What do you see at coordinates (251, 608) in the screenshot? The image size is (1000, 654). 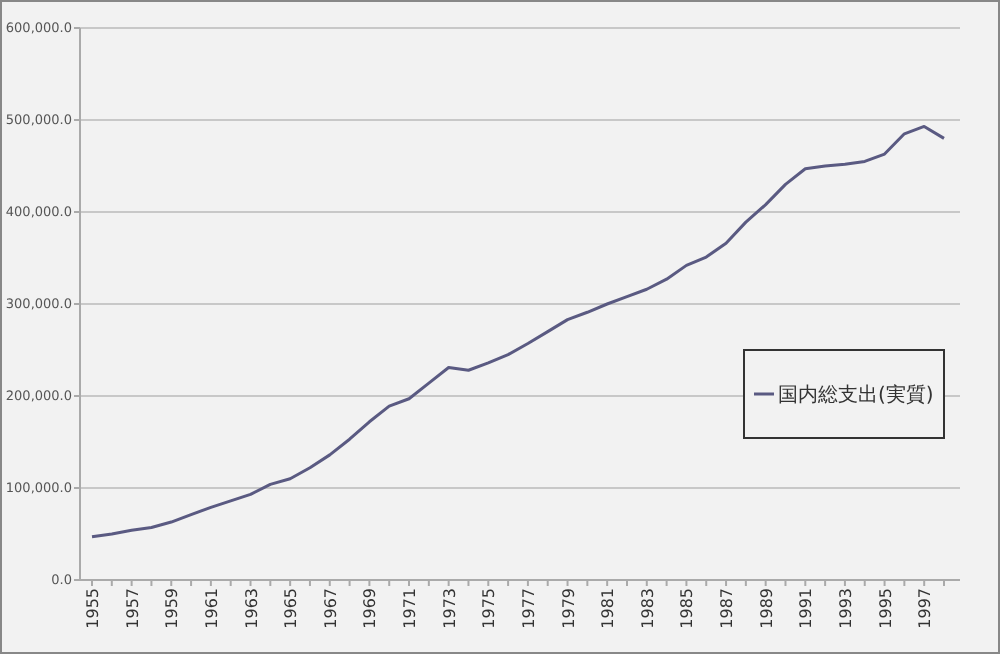 I see `x-tick-label: 1963` at bounding box center [251, 608].